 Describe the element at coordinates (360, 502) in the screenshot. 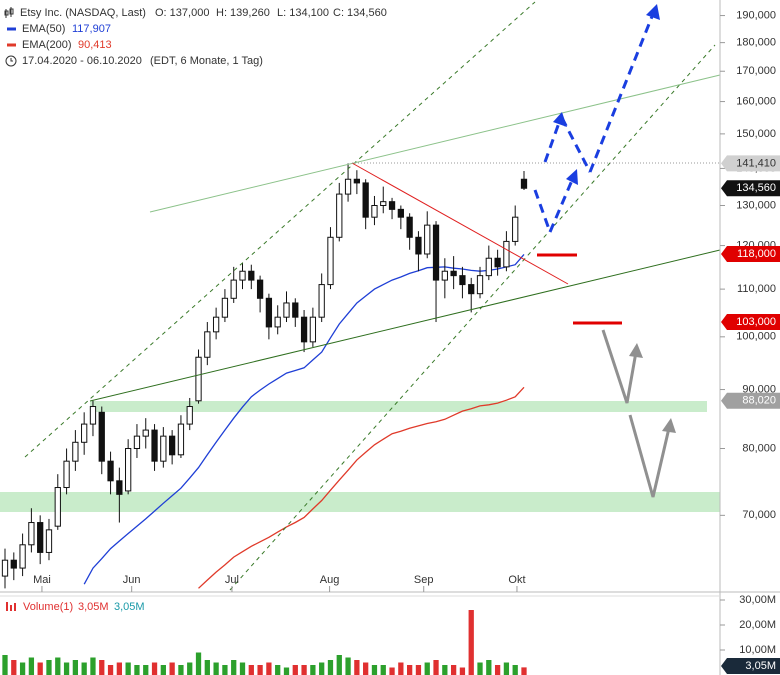

I see `support-zone` at that location.